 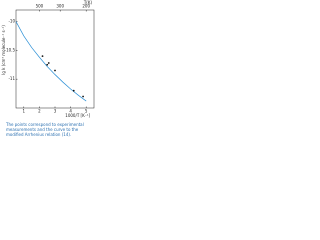 What do you see at coordinates (39, 111) in the screenshot?
I see `x-tick-label: 2` at bounding box center [39, 111].